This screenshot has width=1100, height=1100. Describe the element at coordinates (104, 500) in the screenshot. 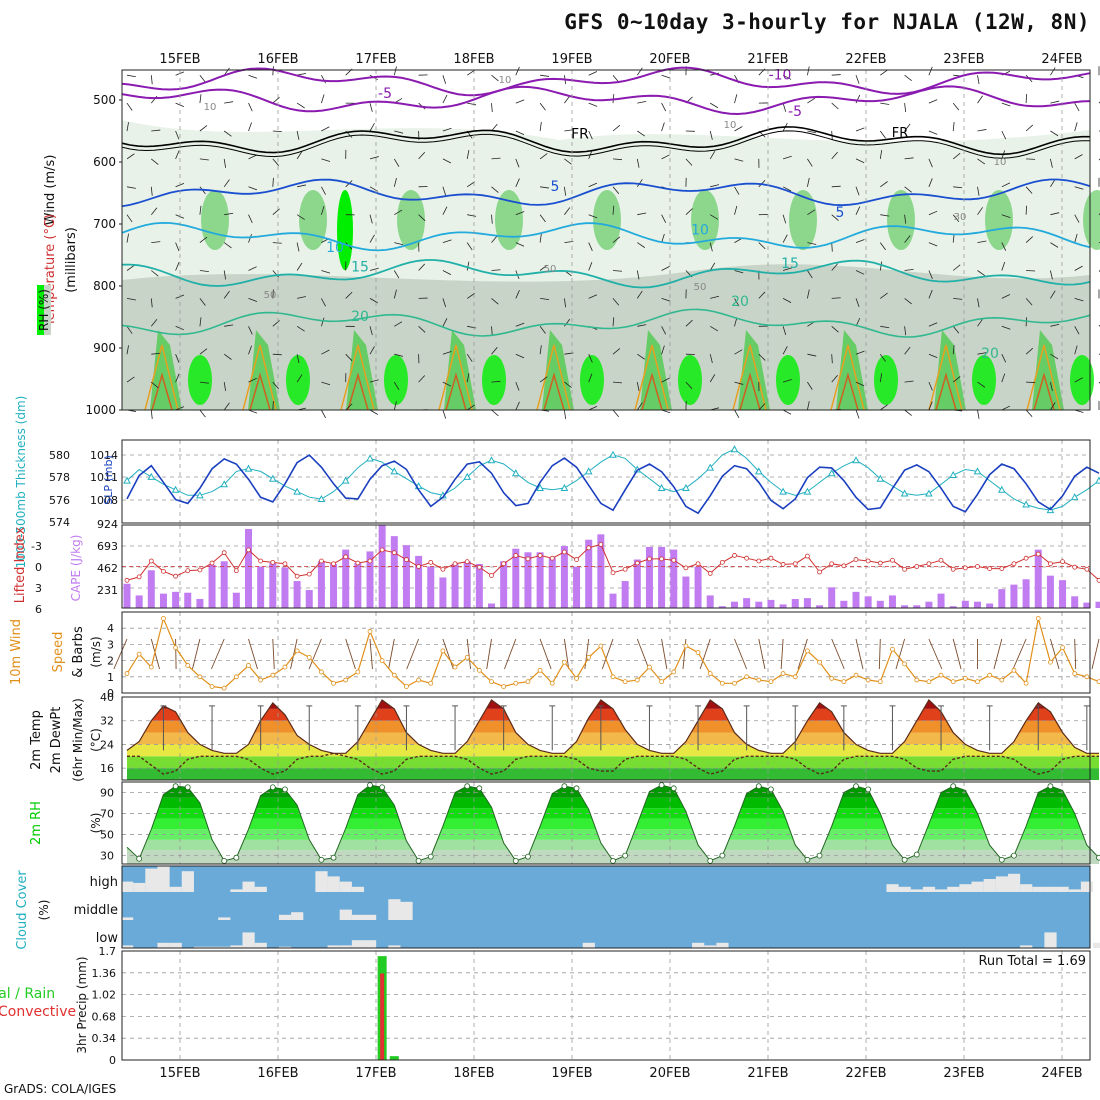

I see `slp-tick-label: 1008` at that location.